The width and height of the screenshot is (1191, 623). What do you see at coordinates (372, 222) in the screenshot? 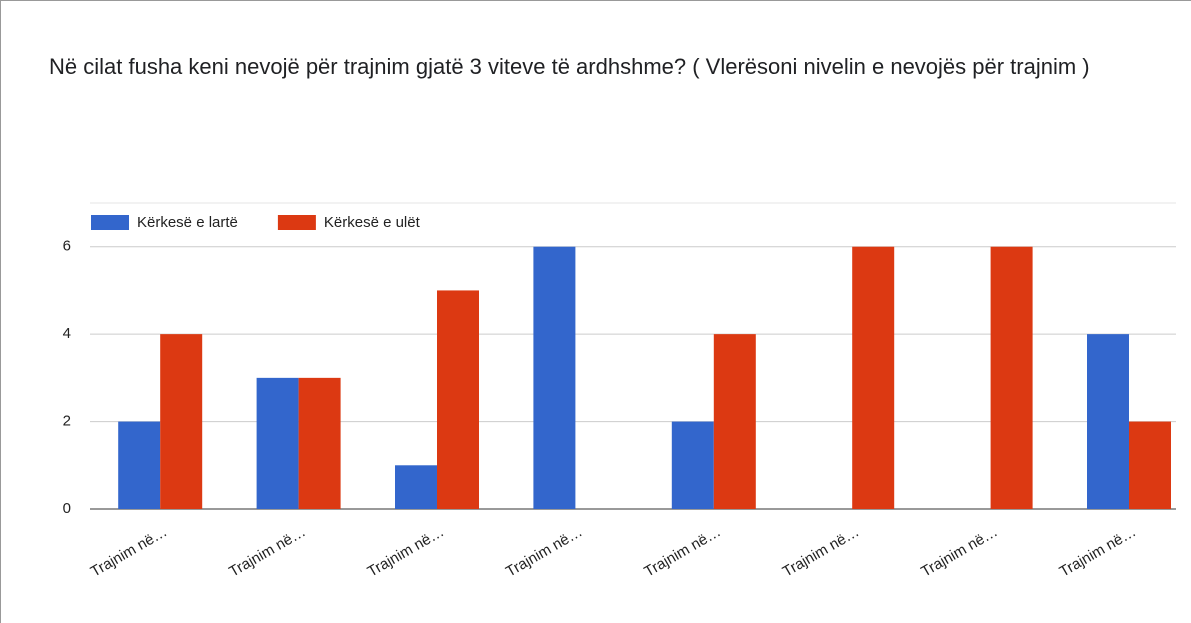
I see `legend-label: Kërkesë e ulët` at bounding box center [372, 222].